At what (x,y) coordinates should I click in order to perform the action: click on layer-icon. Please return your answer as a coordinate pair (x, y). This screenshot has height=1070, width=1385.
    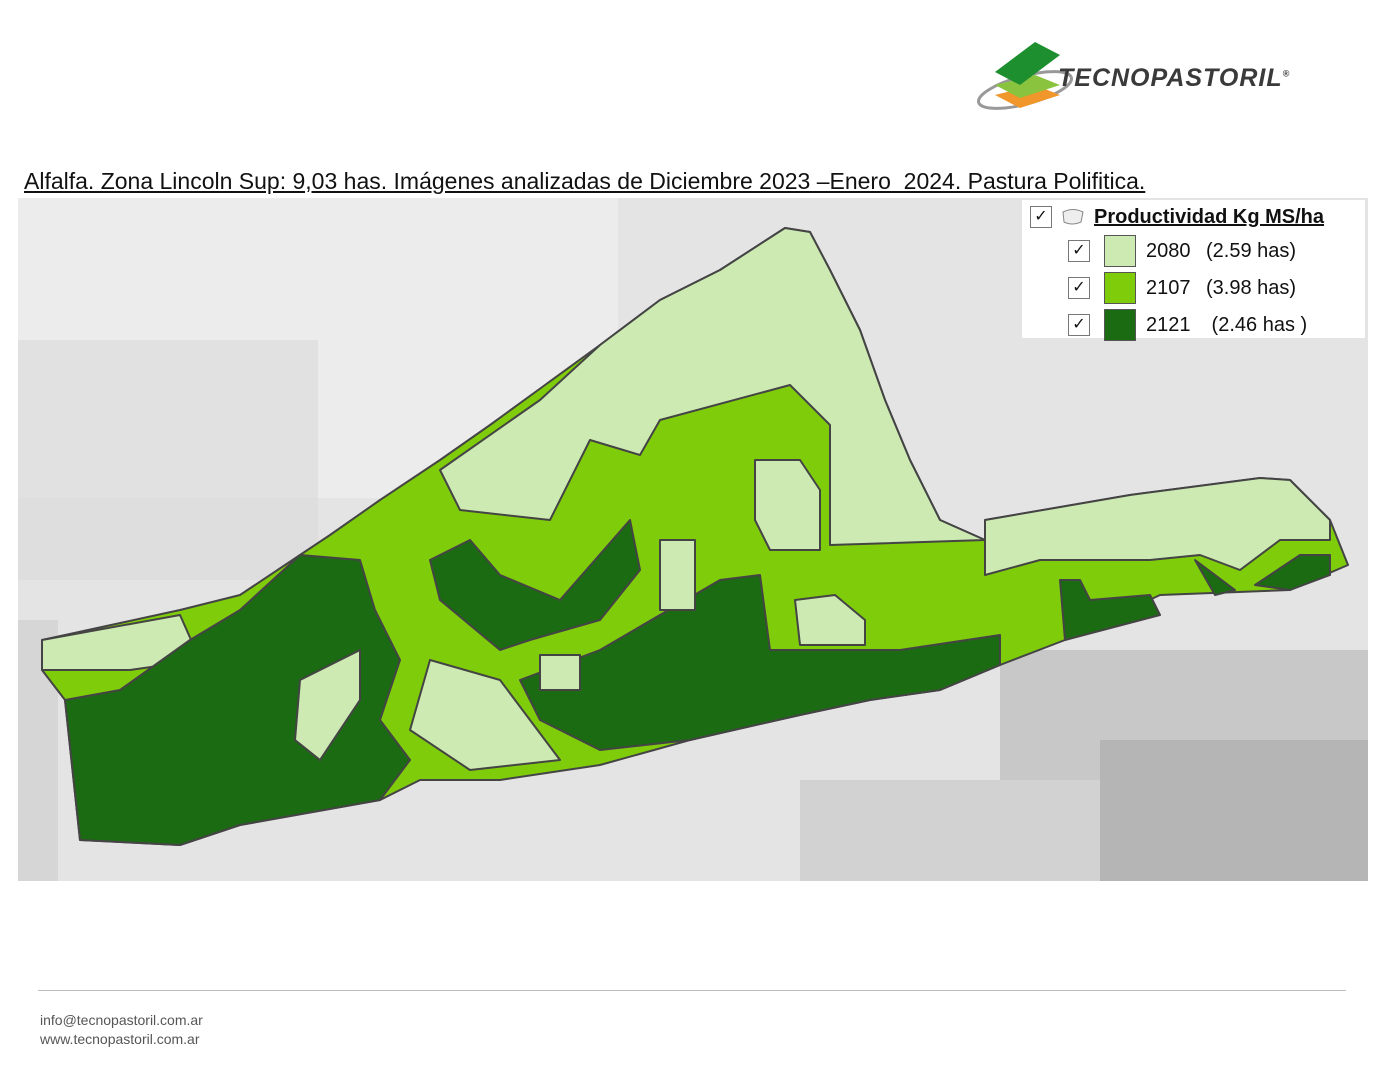
    Looking at the image, I should click on (1073, 217).